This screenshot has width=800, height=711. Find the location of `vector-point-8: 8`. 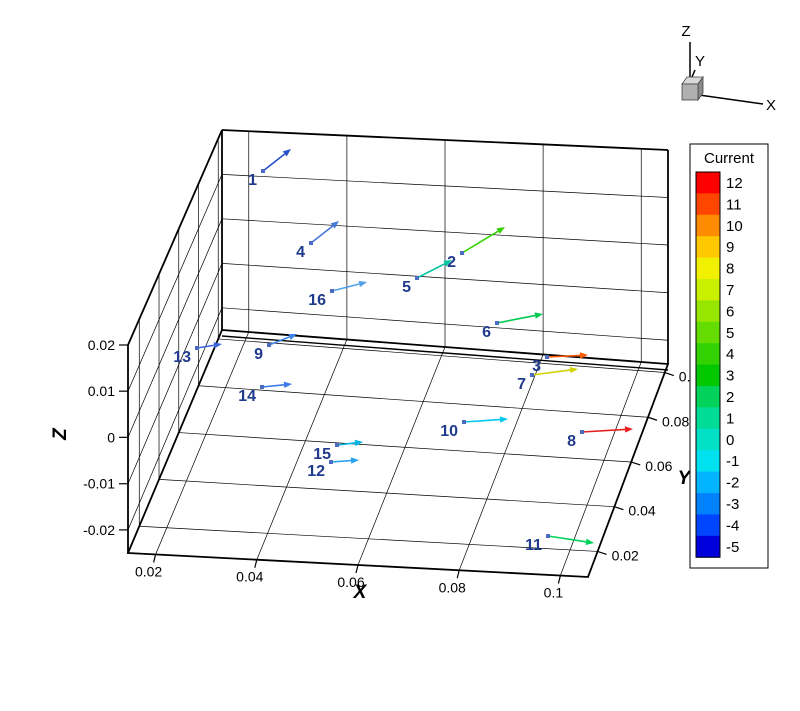

vector-point-8: 8 is located at coordinates (600, 438).